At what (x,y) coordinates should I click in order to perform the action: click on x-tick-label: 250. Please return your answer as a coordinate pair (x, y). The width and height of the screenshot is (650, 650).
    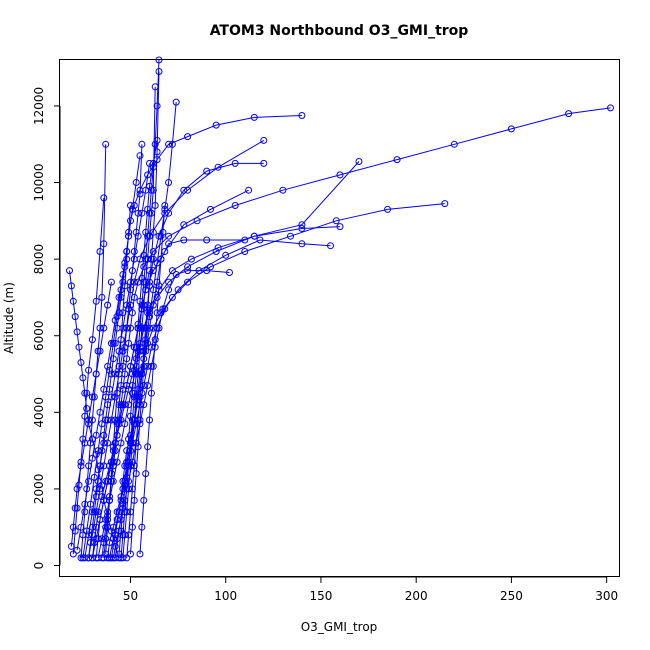
    Looking at the image, I should click on (511, 596).